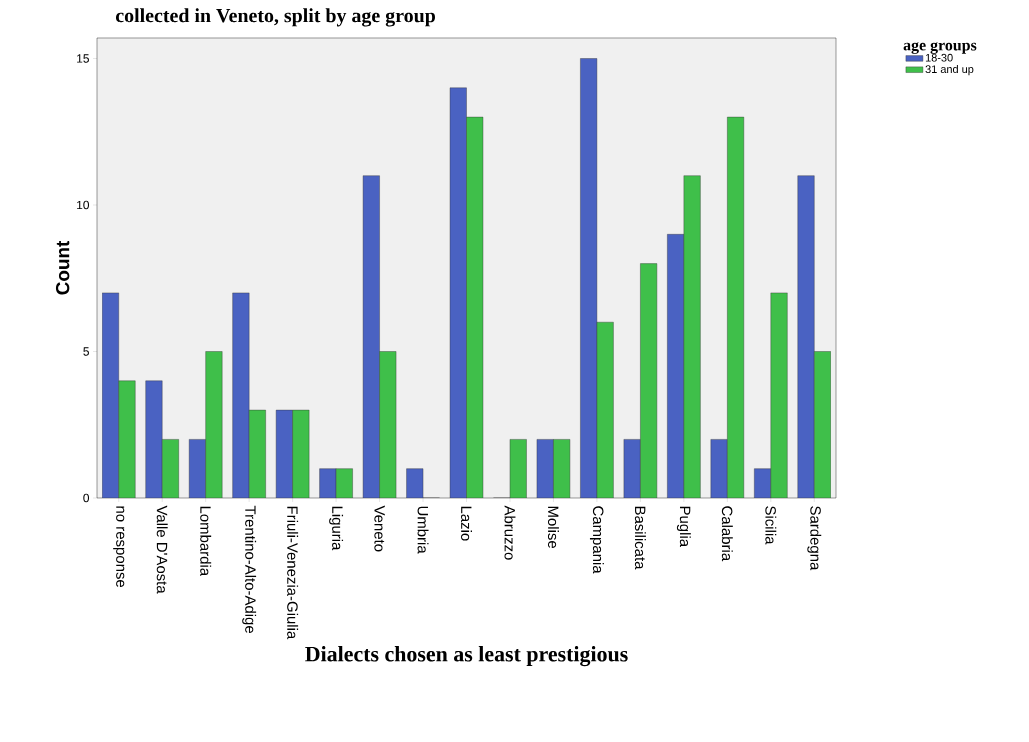 This screenshot has width=1029, height=742. I want to click on x-tick-label: Campania, so click(596, 540).